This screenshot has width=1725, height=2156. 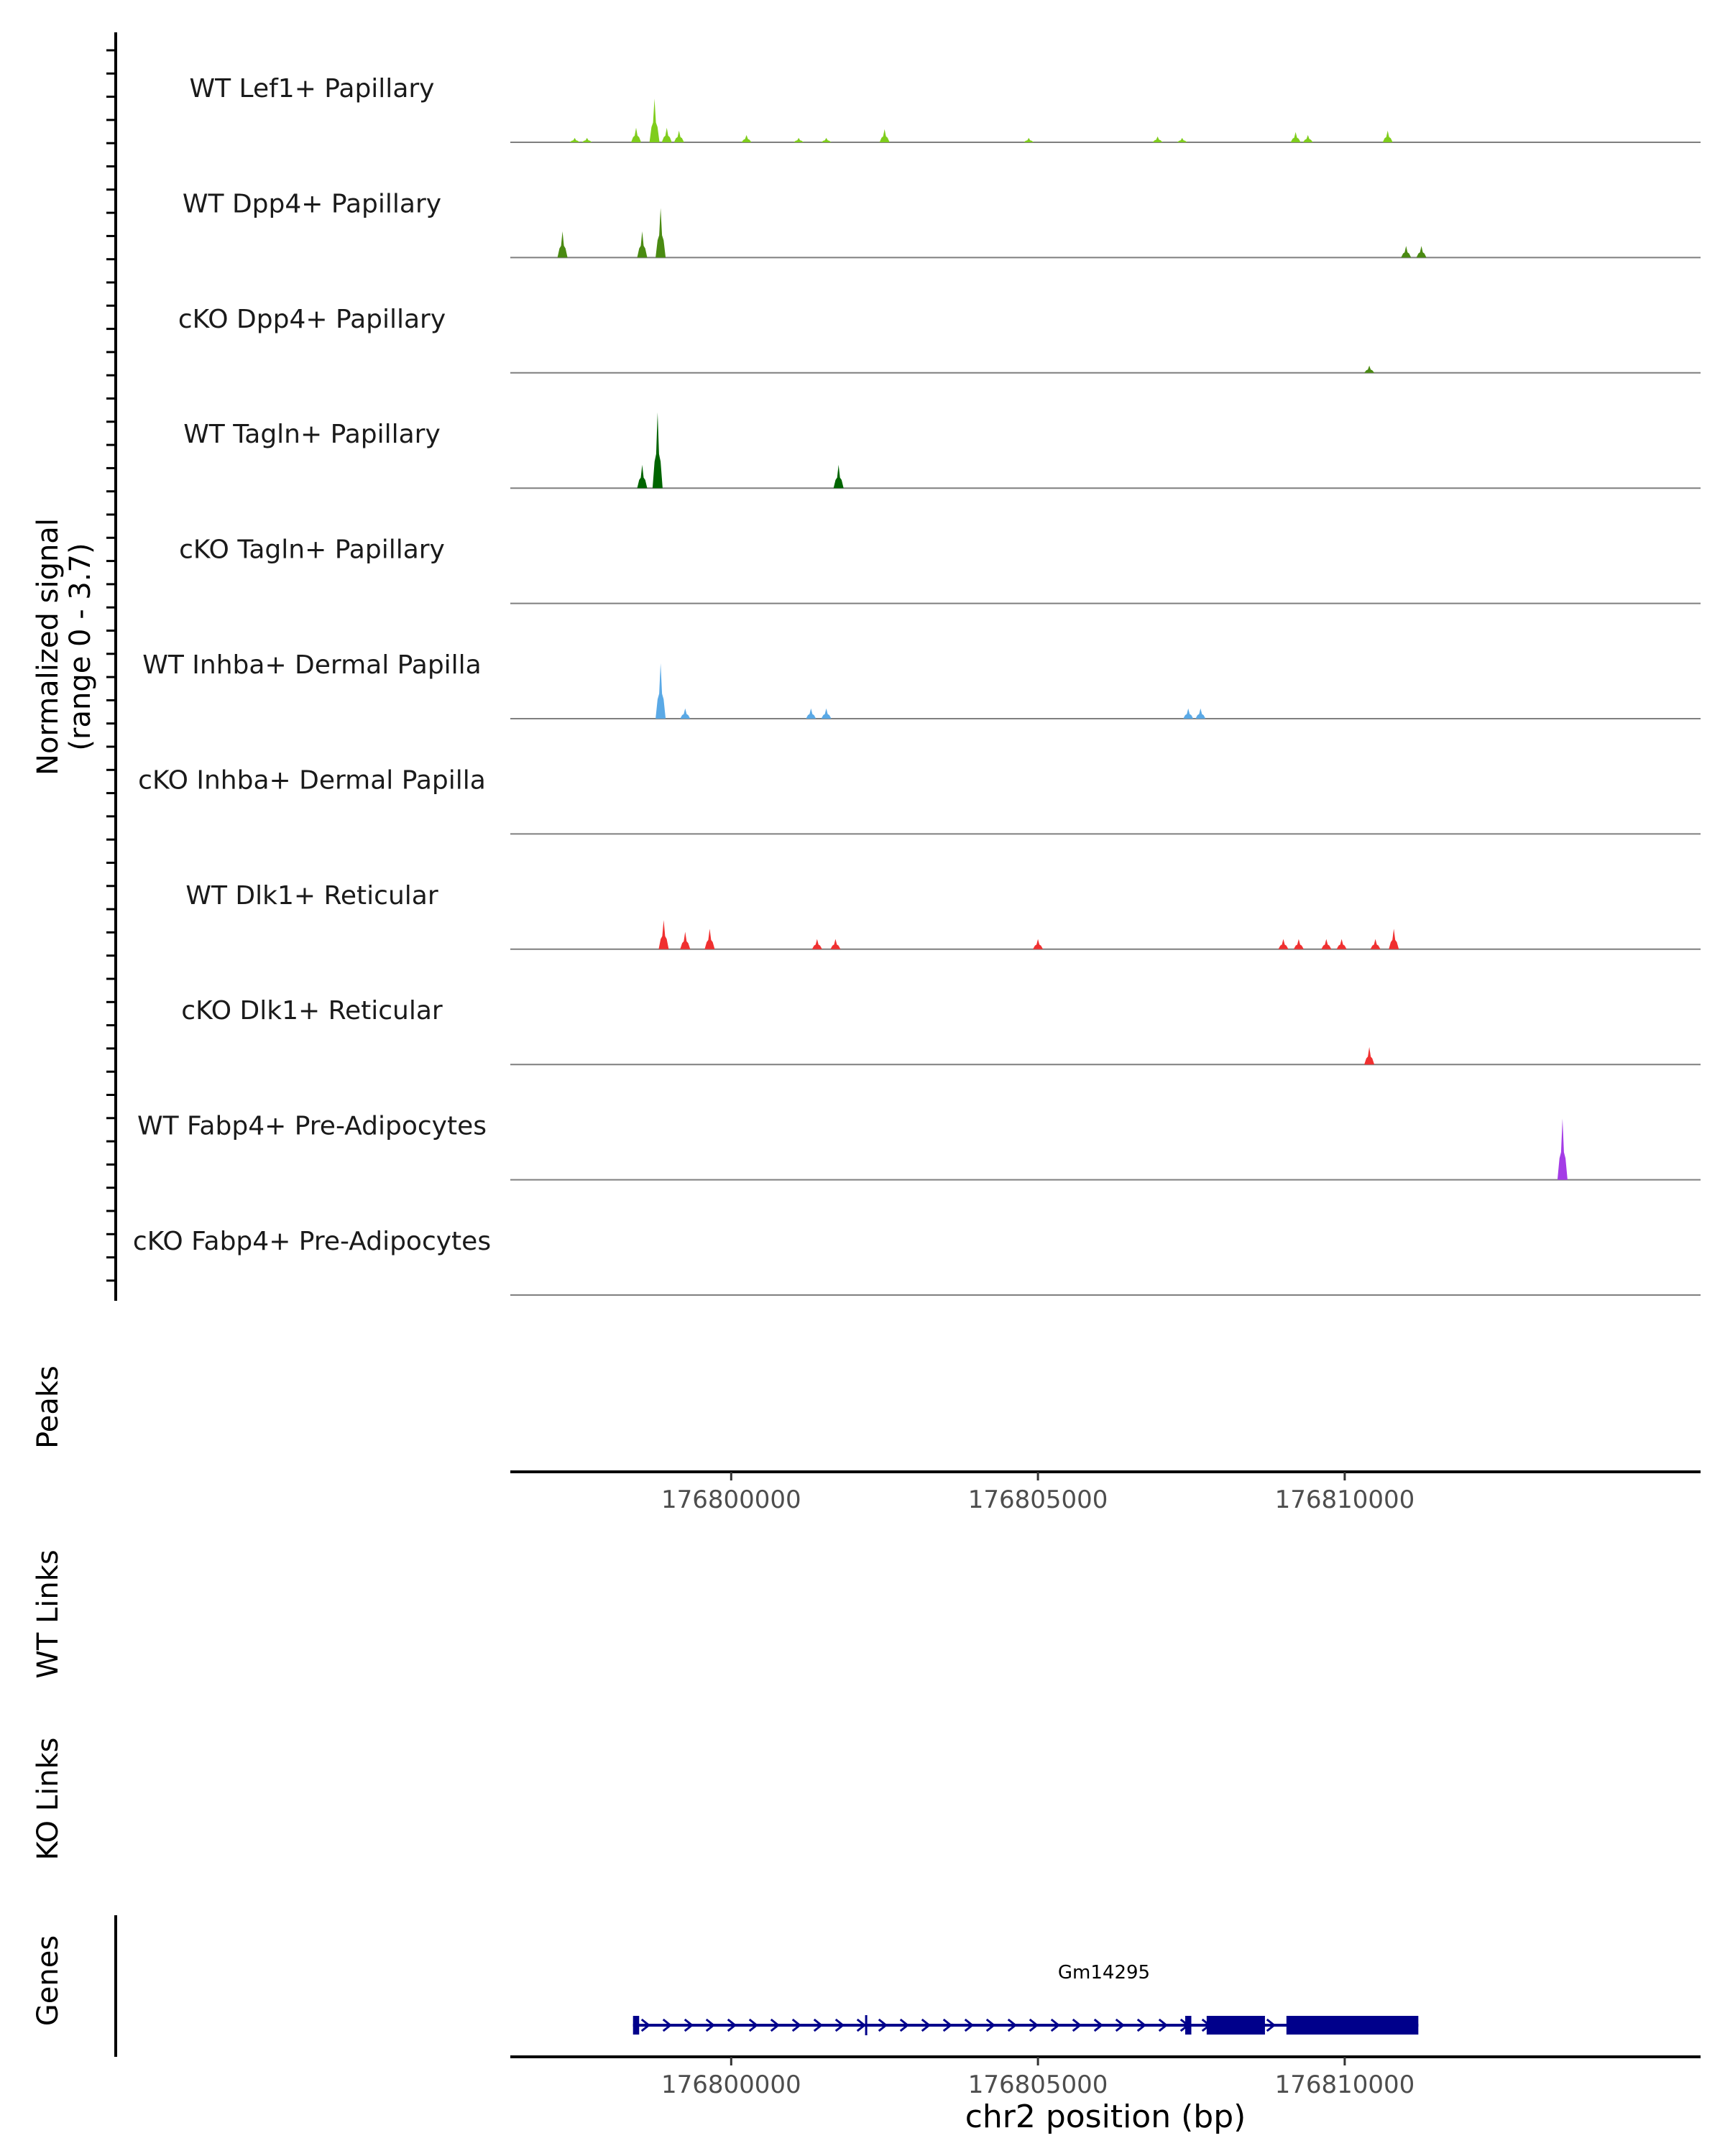 I want to click on genes-x-axis-ticks: 176800000 176805000 176810000, so click(x=1037, y=2078).